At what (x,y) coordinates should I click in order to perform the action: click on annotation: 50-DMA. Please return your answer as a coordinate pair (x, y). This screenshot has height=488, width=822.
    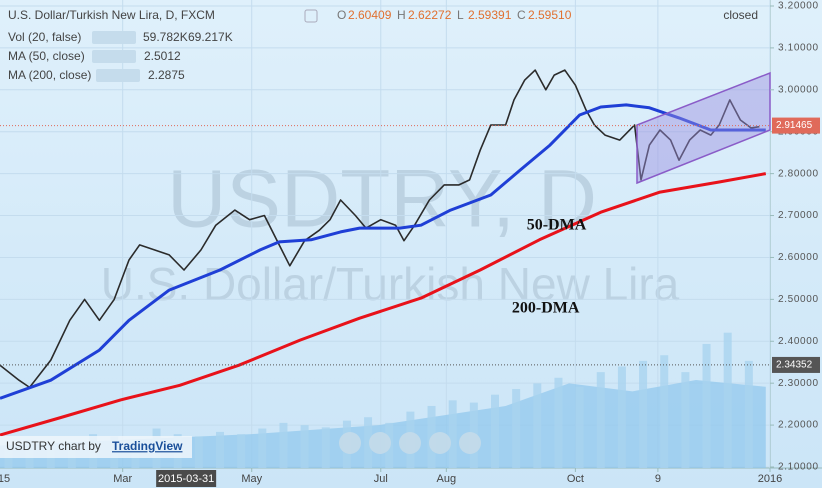
    Looking at the image, I should click on (557, 225).